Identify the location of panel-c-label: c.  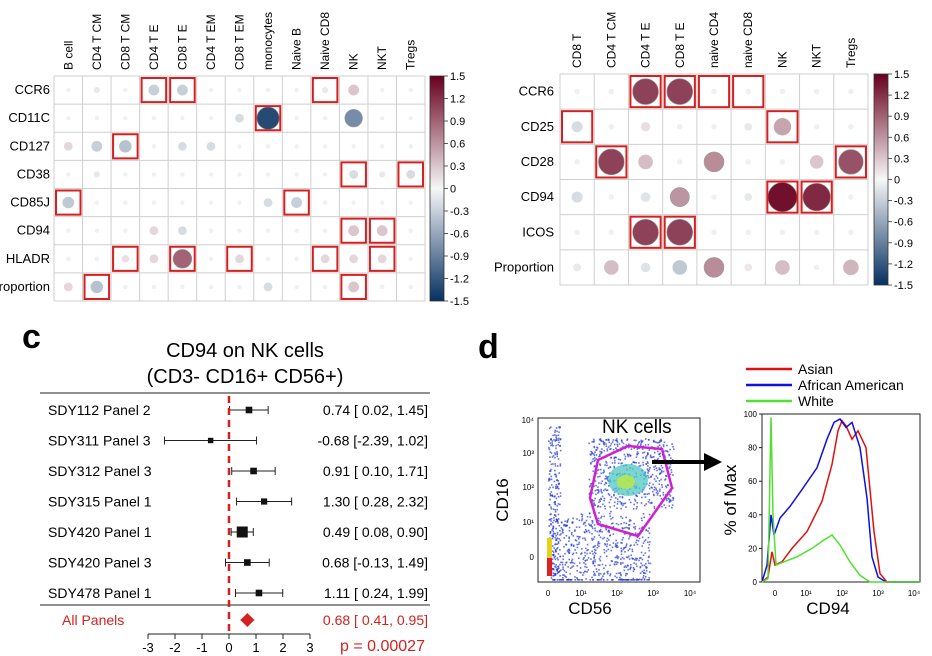
(31, 337).